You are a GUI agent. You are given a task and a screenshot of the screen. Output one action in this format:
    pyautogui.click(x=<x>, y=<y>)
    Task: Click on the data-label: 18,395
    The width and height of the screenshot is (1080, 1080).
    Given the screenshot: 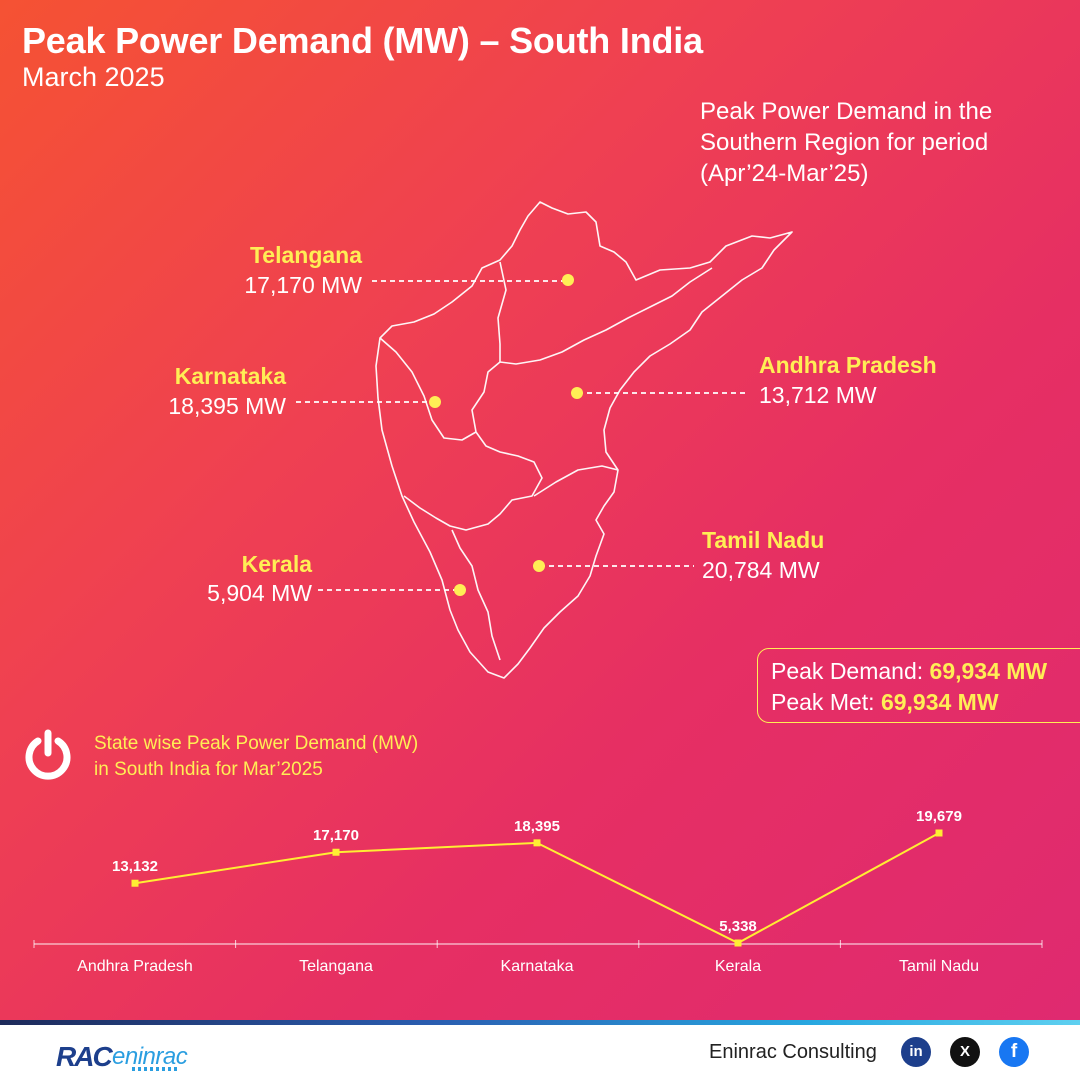 What is the action you would take?
    pyautogui.click(x=537, y=826)
    